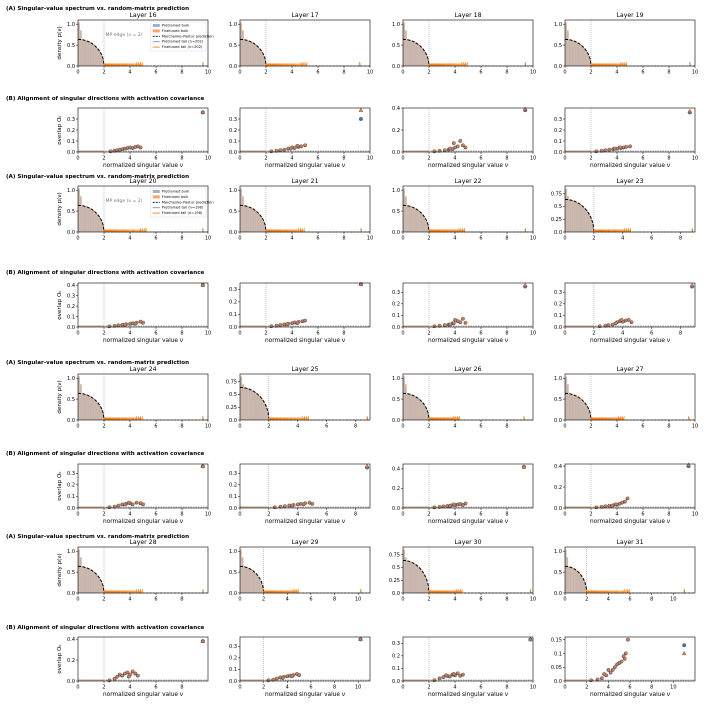 This screenshot has width=718, height=710. What do you see at coordinates (556, 641) in the screenshot?
I see `y-tick-label: 0.15` at bounding box center [556, 641].